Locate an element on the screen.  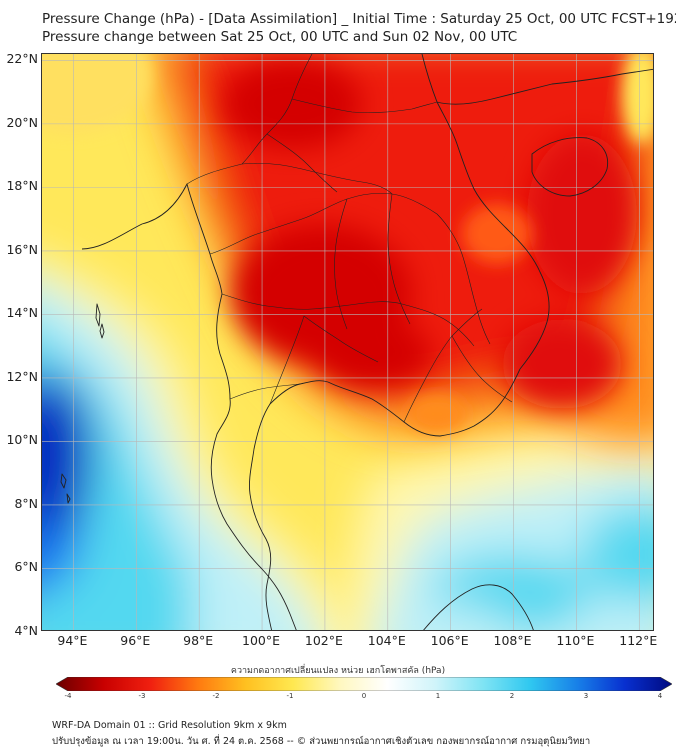
south-sea-layer is located at coordinates (498, 520).